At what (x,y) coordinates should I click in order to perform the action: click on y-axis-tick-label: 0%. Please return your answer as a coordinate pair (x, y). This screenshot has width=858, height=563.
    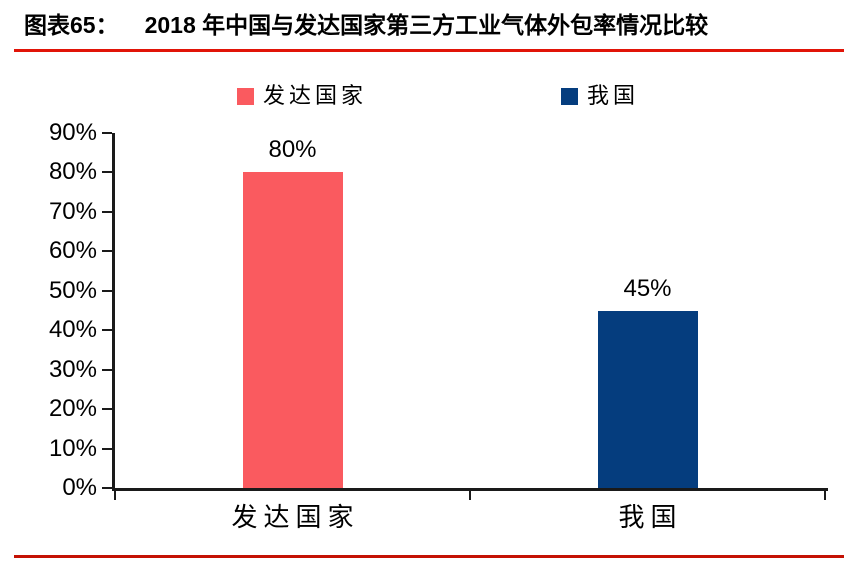
    Looking at the image, I should click on (79, 487).